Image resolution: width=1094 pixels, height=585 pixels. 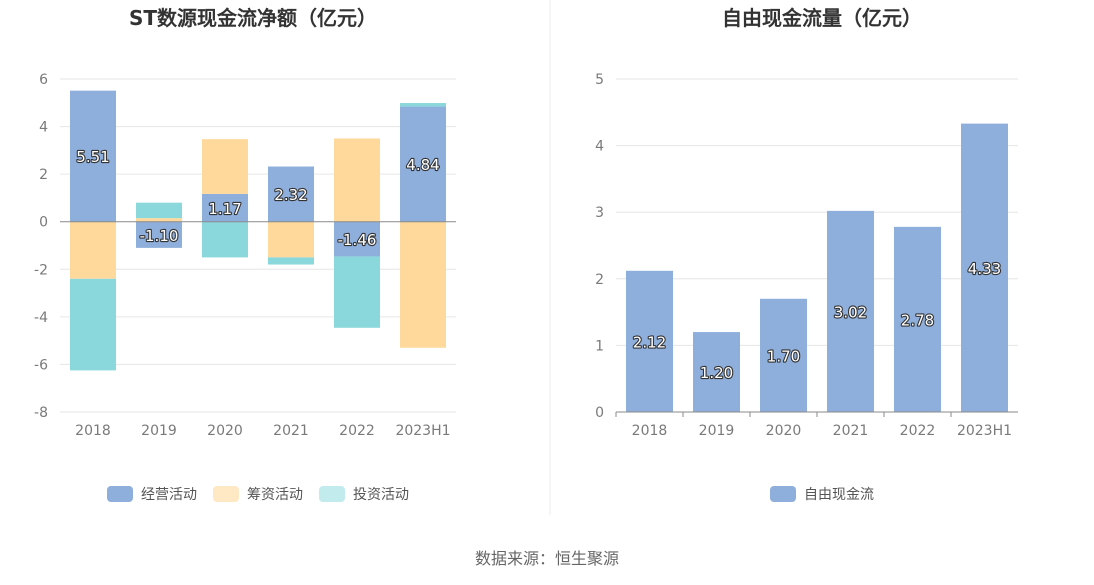 I want to click on left-x-tick-label: 2019, so click(x=159, y=431).